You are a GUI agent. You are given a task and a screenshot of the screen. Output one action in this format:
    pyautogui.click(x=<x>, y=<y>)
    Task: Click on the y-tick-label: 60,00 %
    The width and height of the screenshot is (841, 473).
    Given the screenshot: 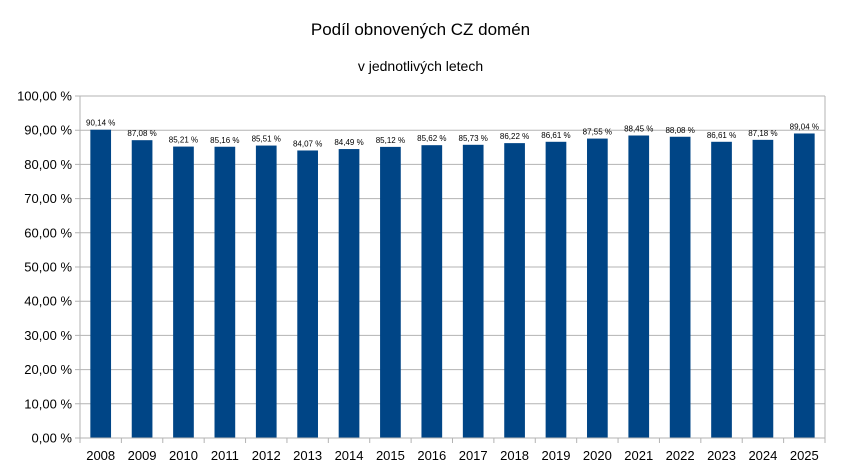 What is the action you would take?
    pyautogui.click(x=48, y=232)
    